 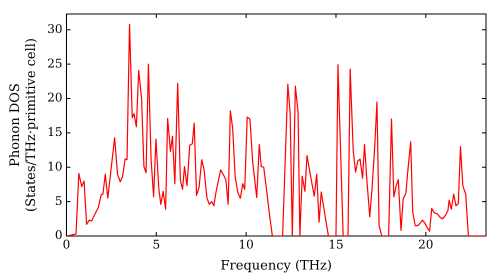 I want to click on x-tick-label: 15, so click(x=336, y=244).